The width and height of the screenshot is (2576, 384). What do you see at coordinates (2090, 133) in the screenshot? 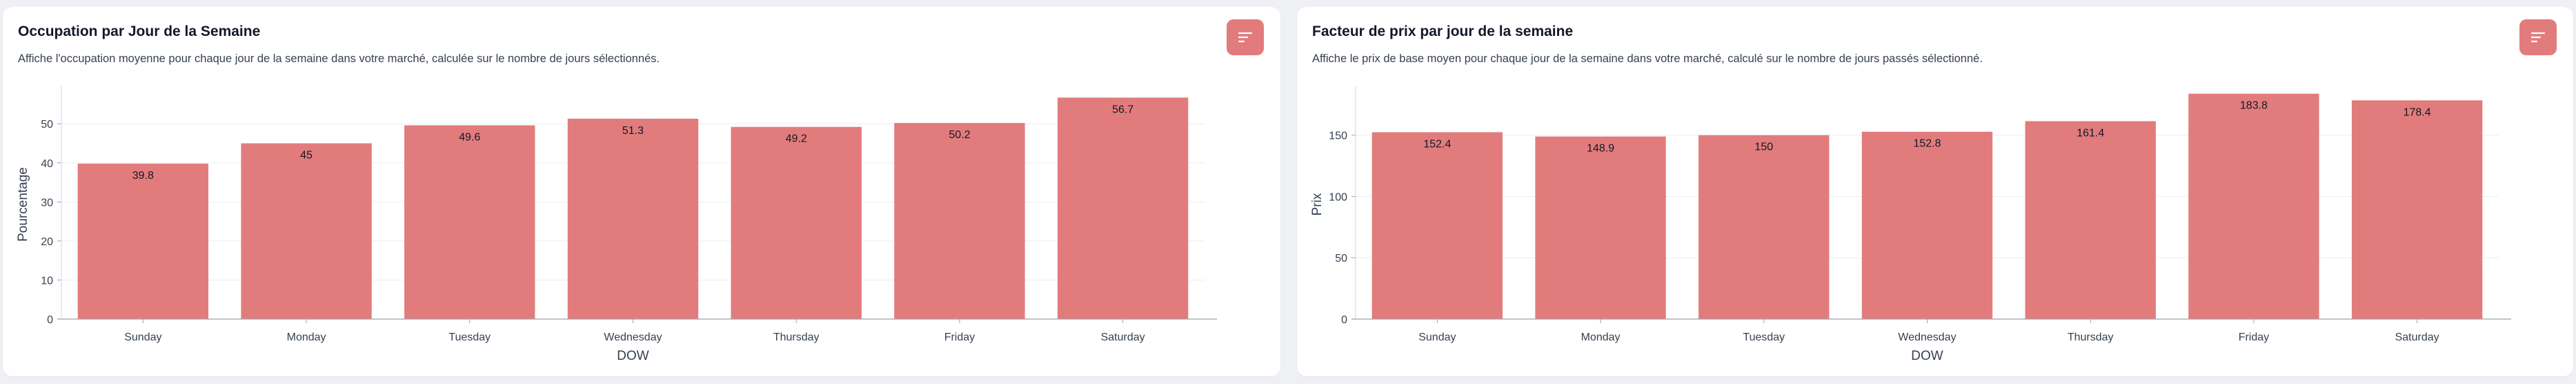
I see `bar-value-label: 161.4` at bounding box center [2090, 133].